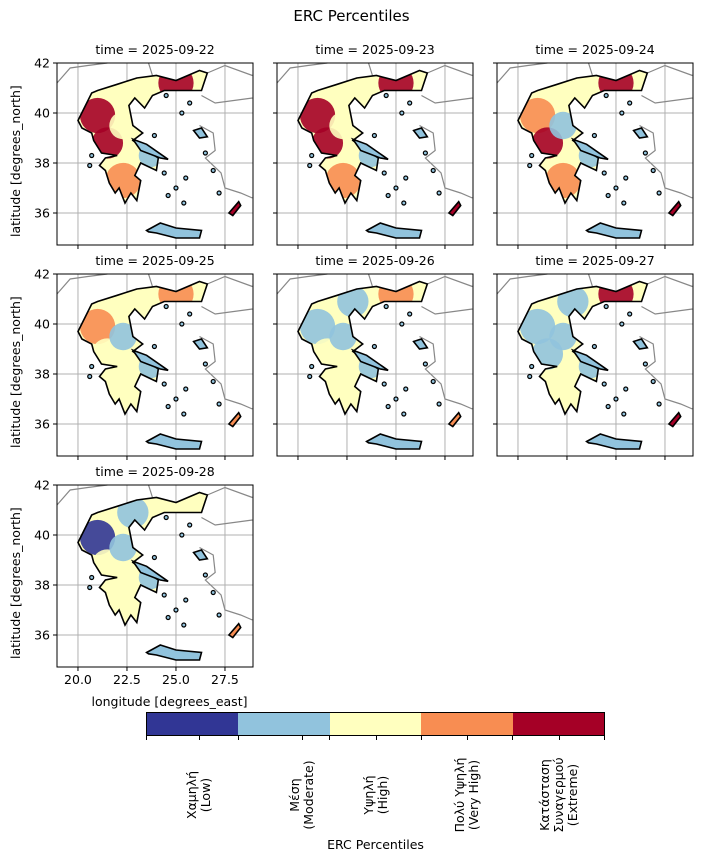 The image size is (703, 862). What do you see at coordinates (563, 391) in the screenshot?
I see `region-cell-peloponnese` at bounding box center [563, 391].